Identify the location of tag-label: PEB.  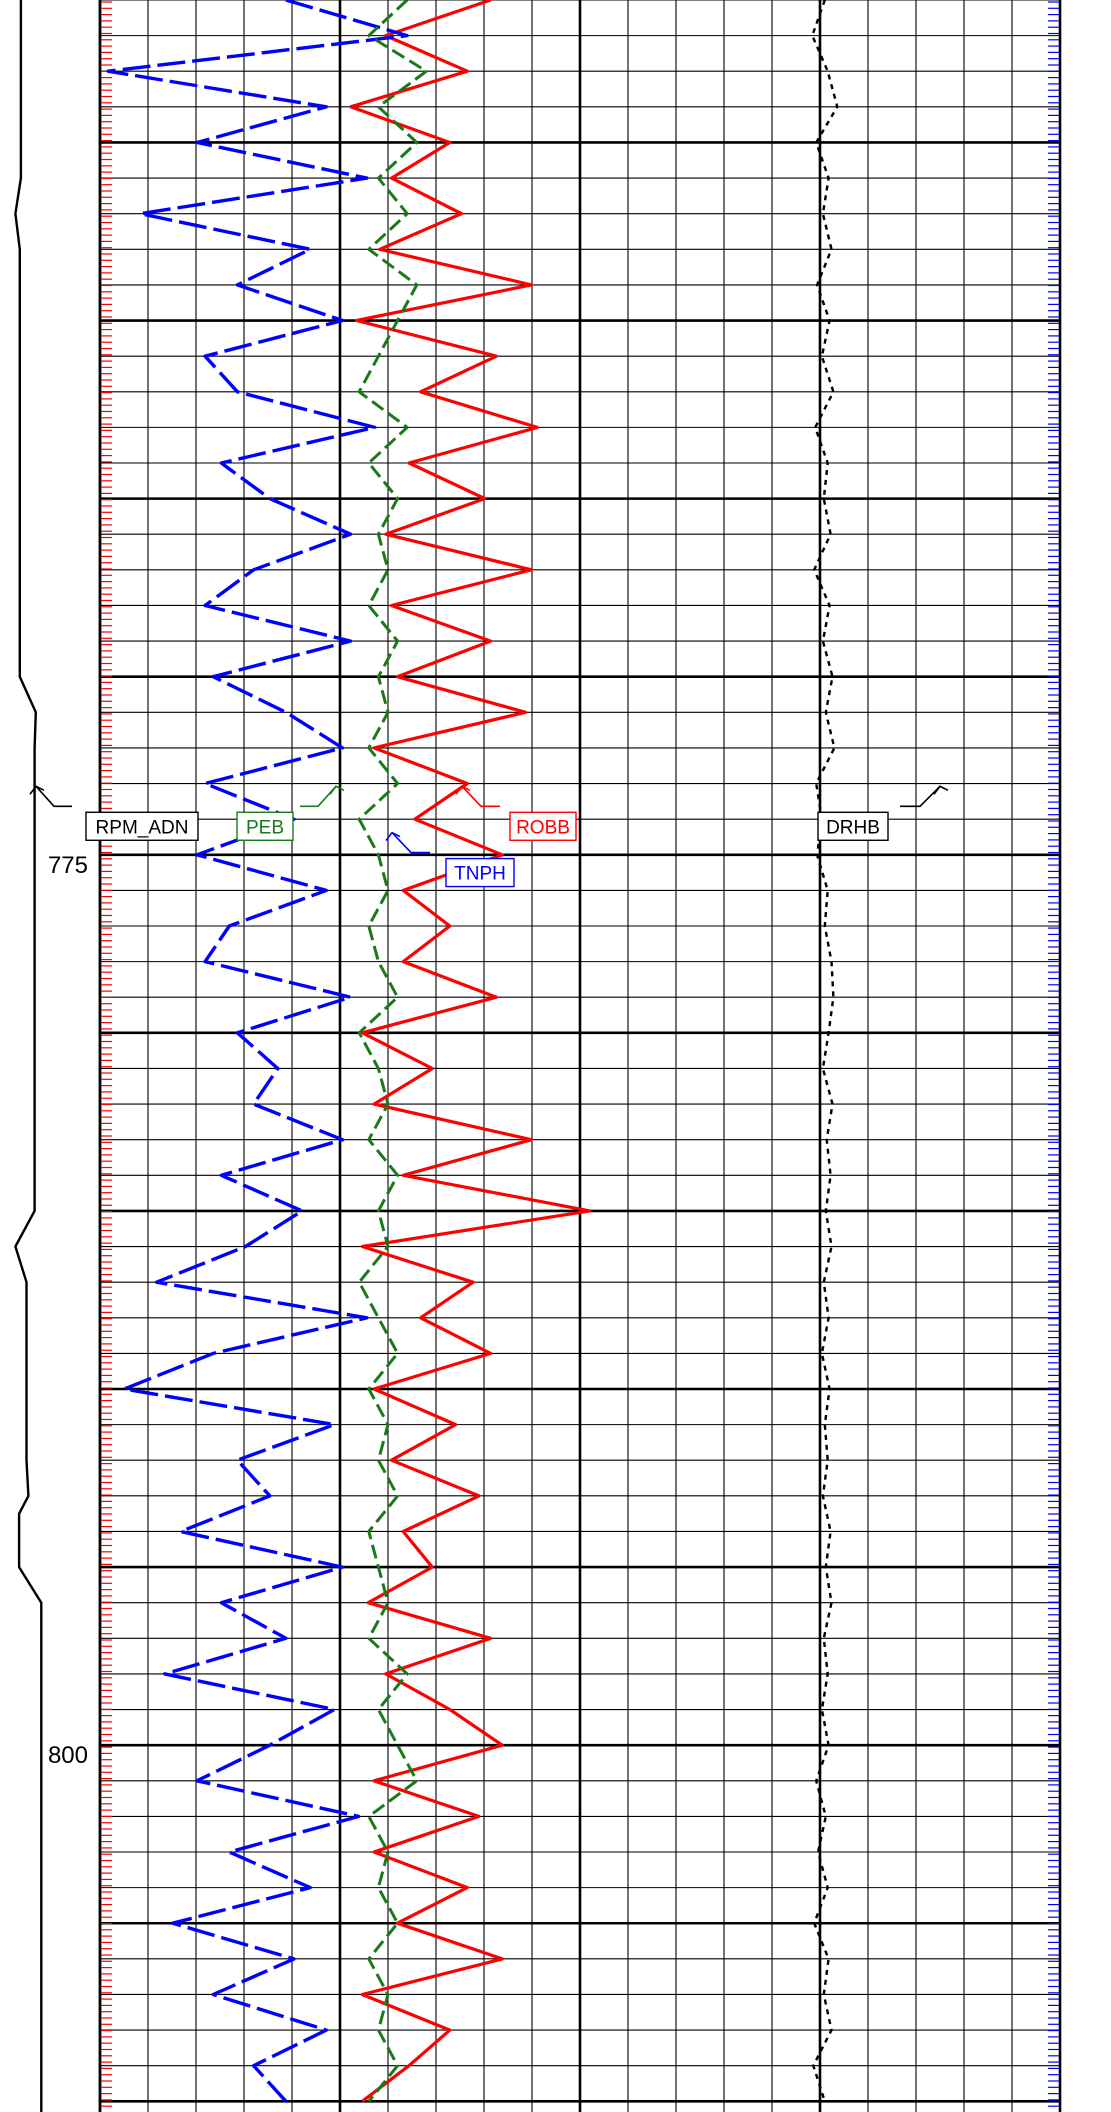
(265, 827).